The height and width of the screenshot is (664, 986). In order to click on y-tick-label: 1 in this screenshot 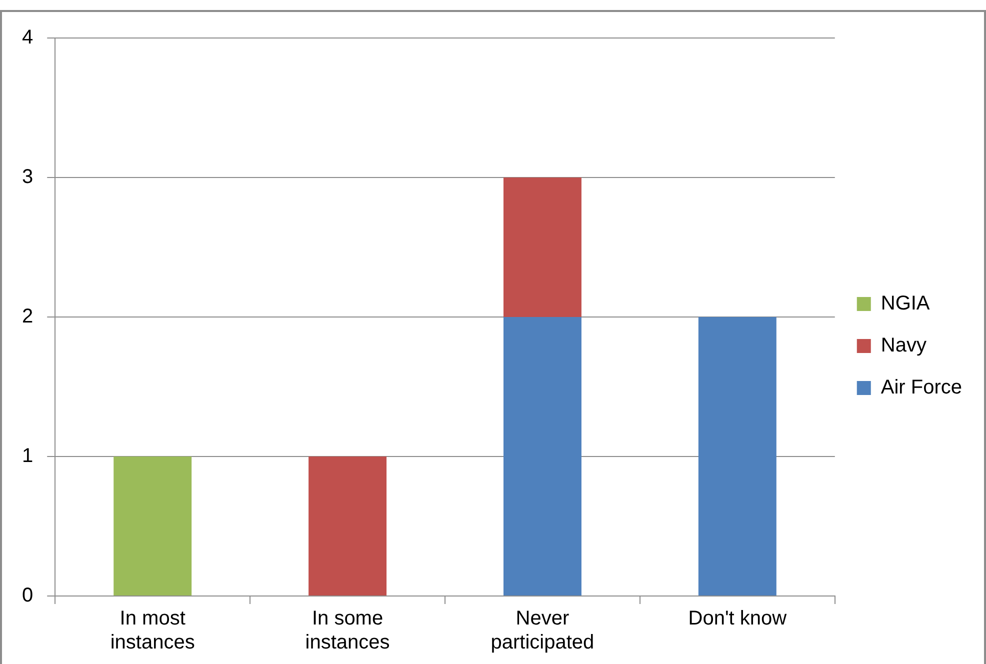, I will do `click(28, 456)`.